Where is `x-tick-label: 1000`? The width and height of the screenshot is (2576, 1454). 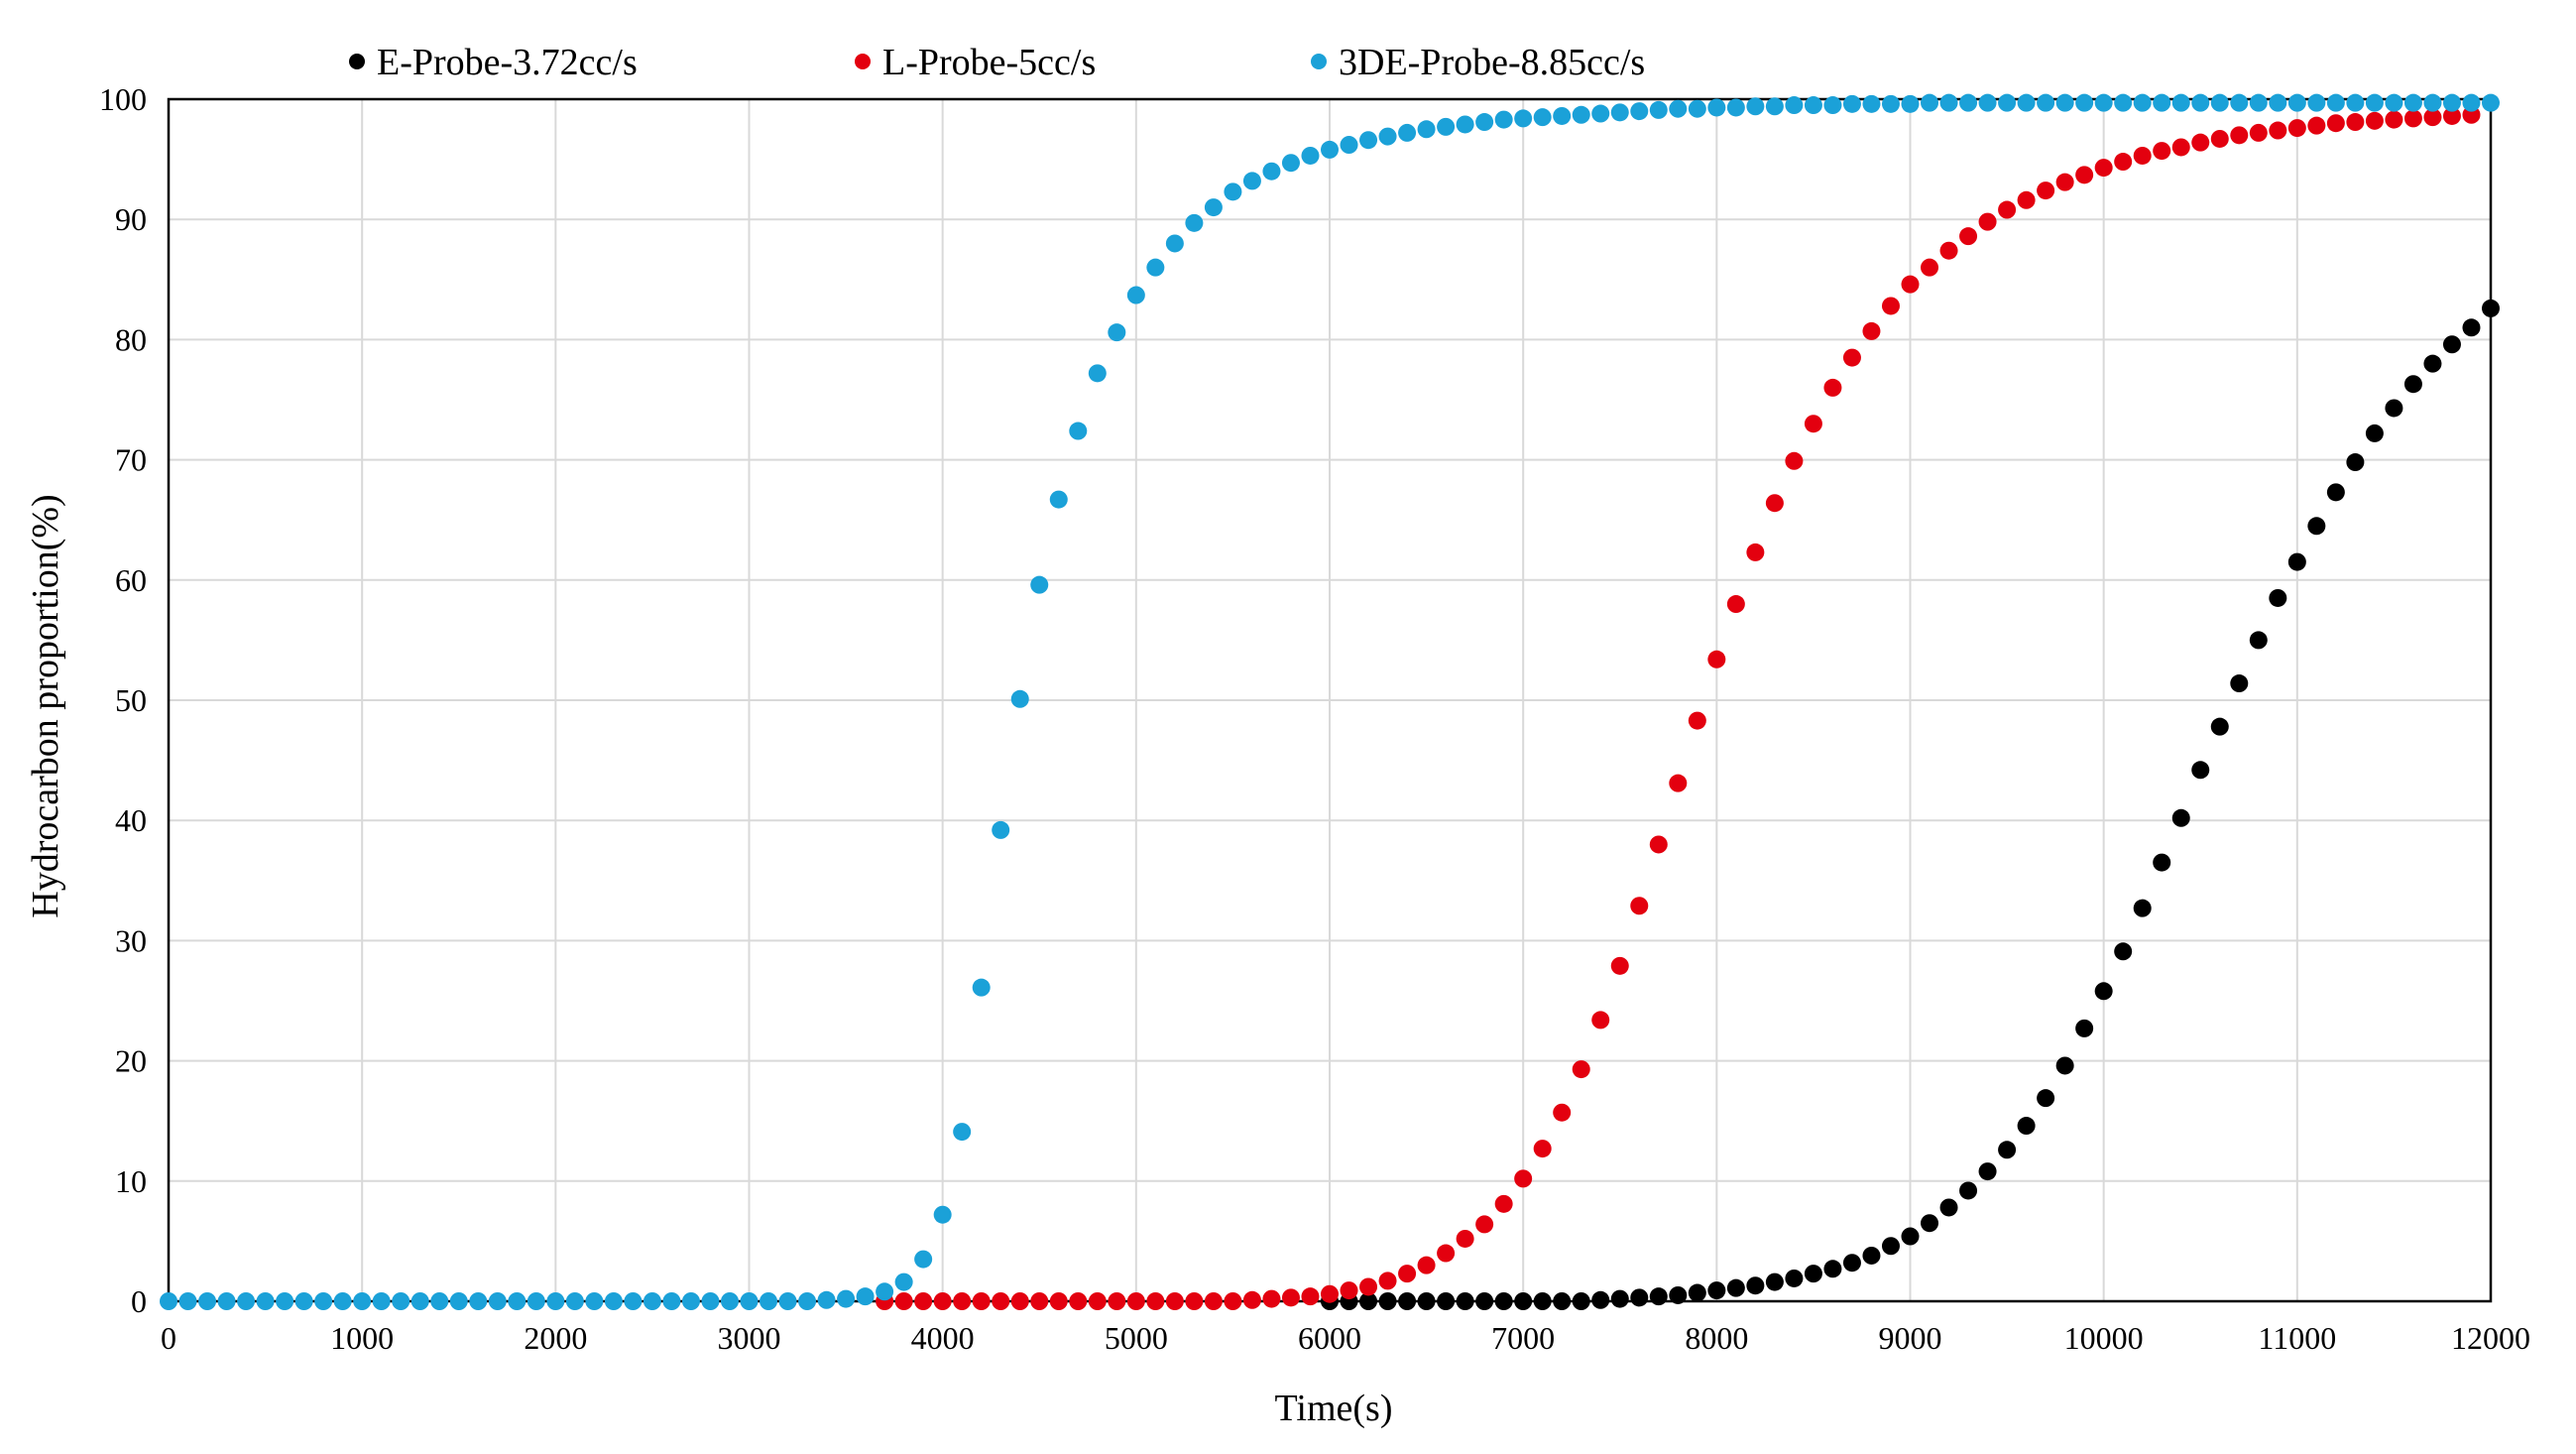
x-tick-label: 1000 is located at coordinates (362, 1338).